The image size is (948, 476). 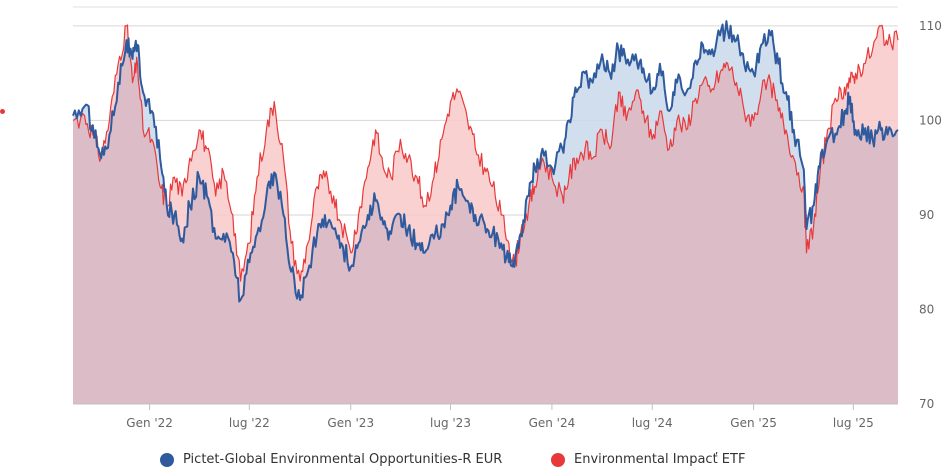 What do you see at coordinates (660, 459) in the screenshot?
I see `legend-label: Environmental Impacť ETF` at bounding box center [660, 459].